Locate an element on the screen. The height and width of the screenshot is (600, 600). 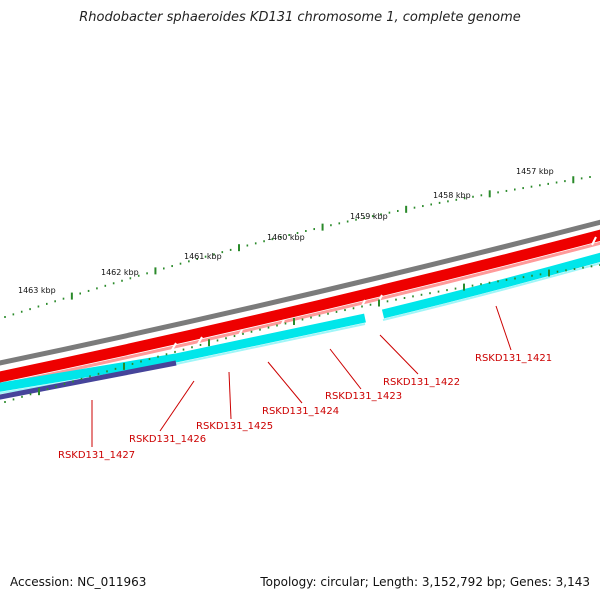
gene-label-rskd131-1425: RSKD131_1425 is located at coordinates (234, 426).